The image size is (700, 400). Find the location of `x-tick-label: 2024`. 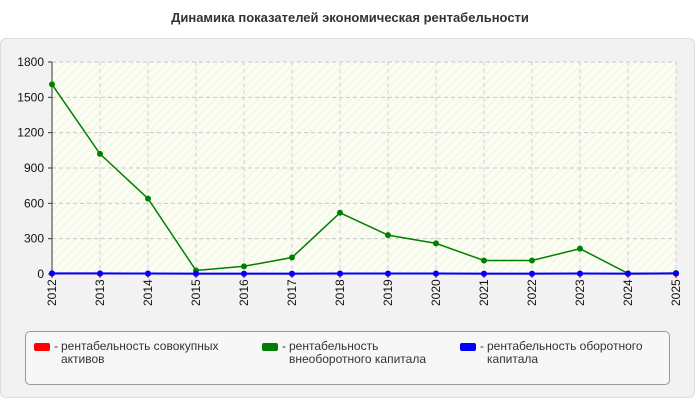

x-tick-label: 2024 is located at coordinates (628, 292).